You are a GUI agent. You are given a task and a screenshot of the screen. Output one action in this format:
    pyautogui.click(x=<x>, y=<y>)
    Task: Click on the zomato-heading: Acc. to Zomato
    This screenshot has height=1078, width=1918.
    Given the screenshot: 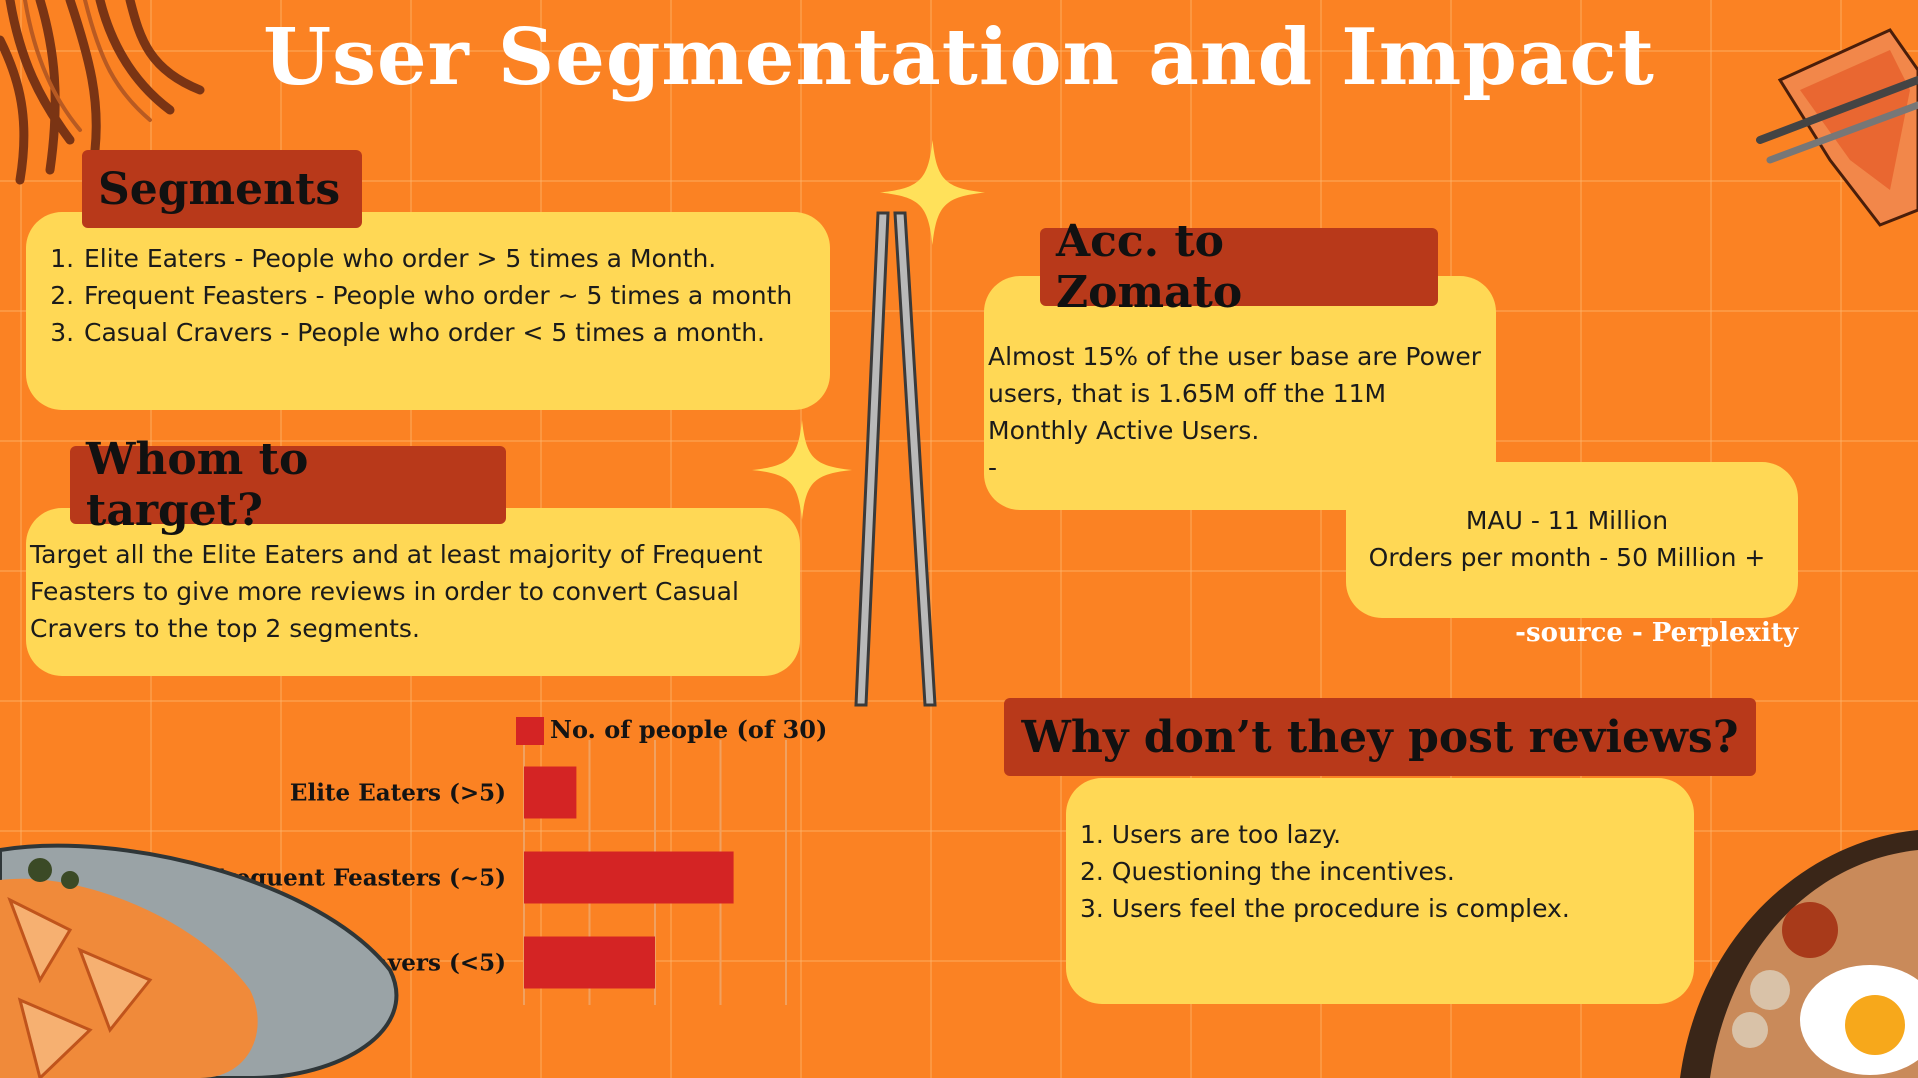 What is the action you would take?
    pyautogui.click(x=1239, y=267)
    